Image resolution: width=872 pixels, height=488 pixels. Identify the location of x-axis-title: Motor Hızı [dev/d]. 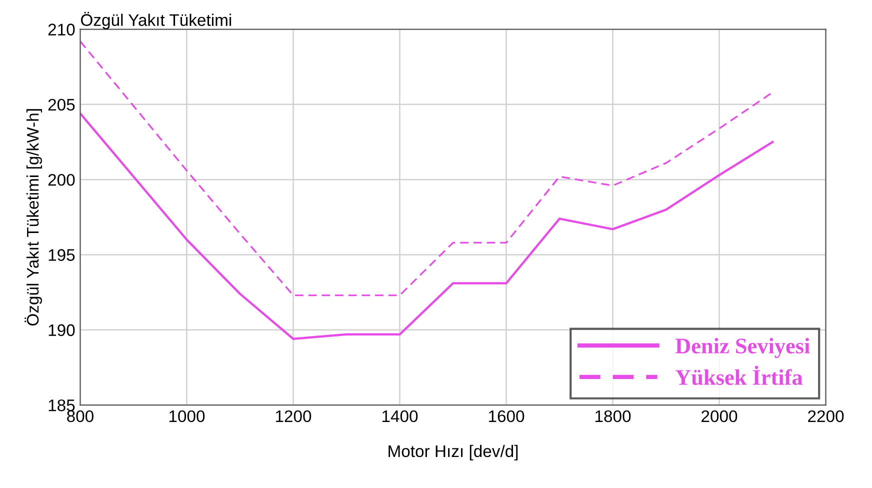
(453, 452).